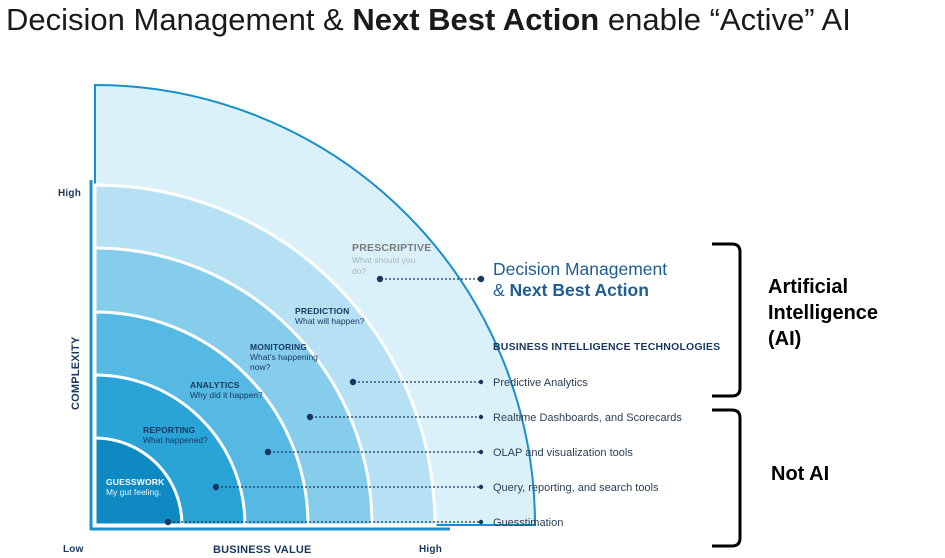  I want to click on tech-predictive-analytics: Predictive Analytics, so click(540, 383).